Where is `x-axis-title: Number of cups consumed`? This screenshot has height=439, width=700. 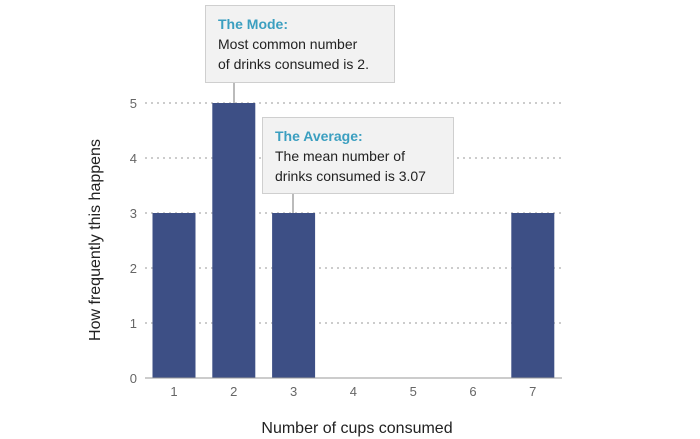 x-axis-title: Number of cups consumed is located at coordinates (356, 428).